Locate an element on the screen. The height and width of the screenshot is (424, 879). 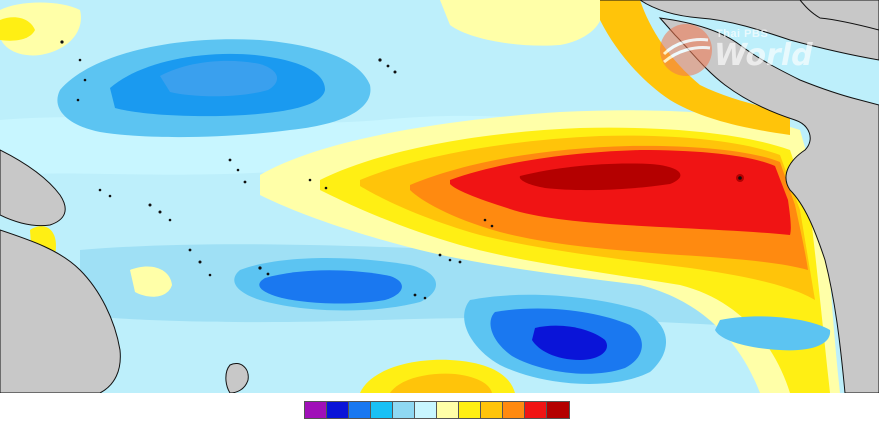
watermark-brand-large: World is located at coordinates (763, 55).